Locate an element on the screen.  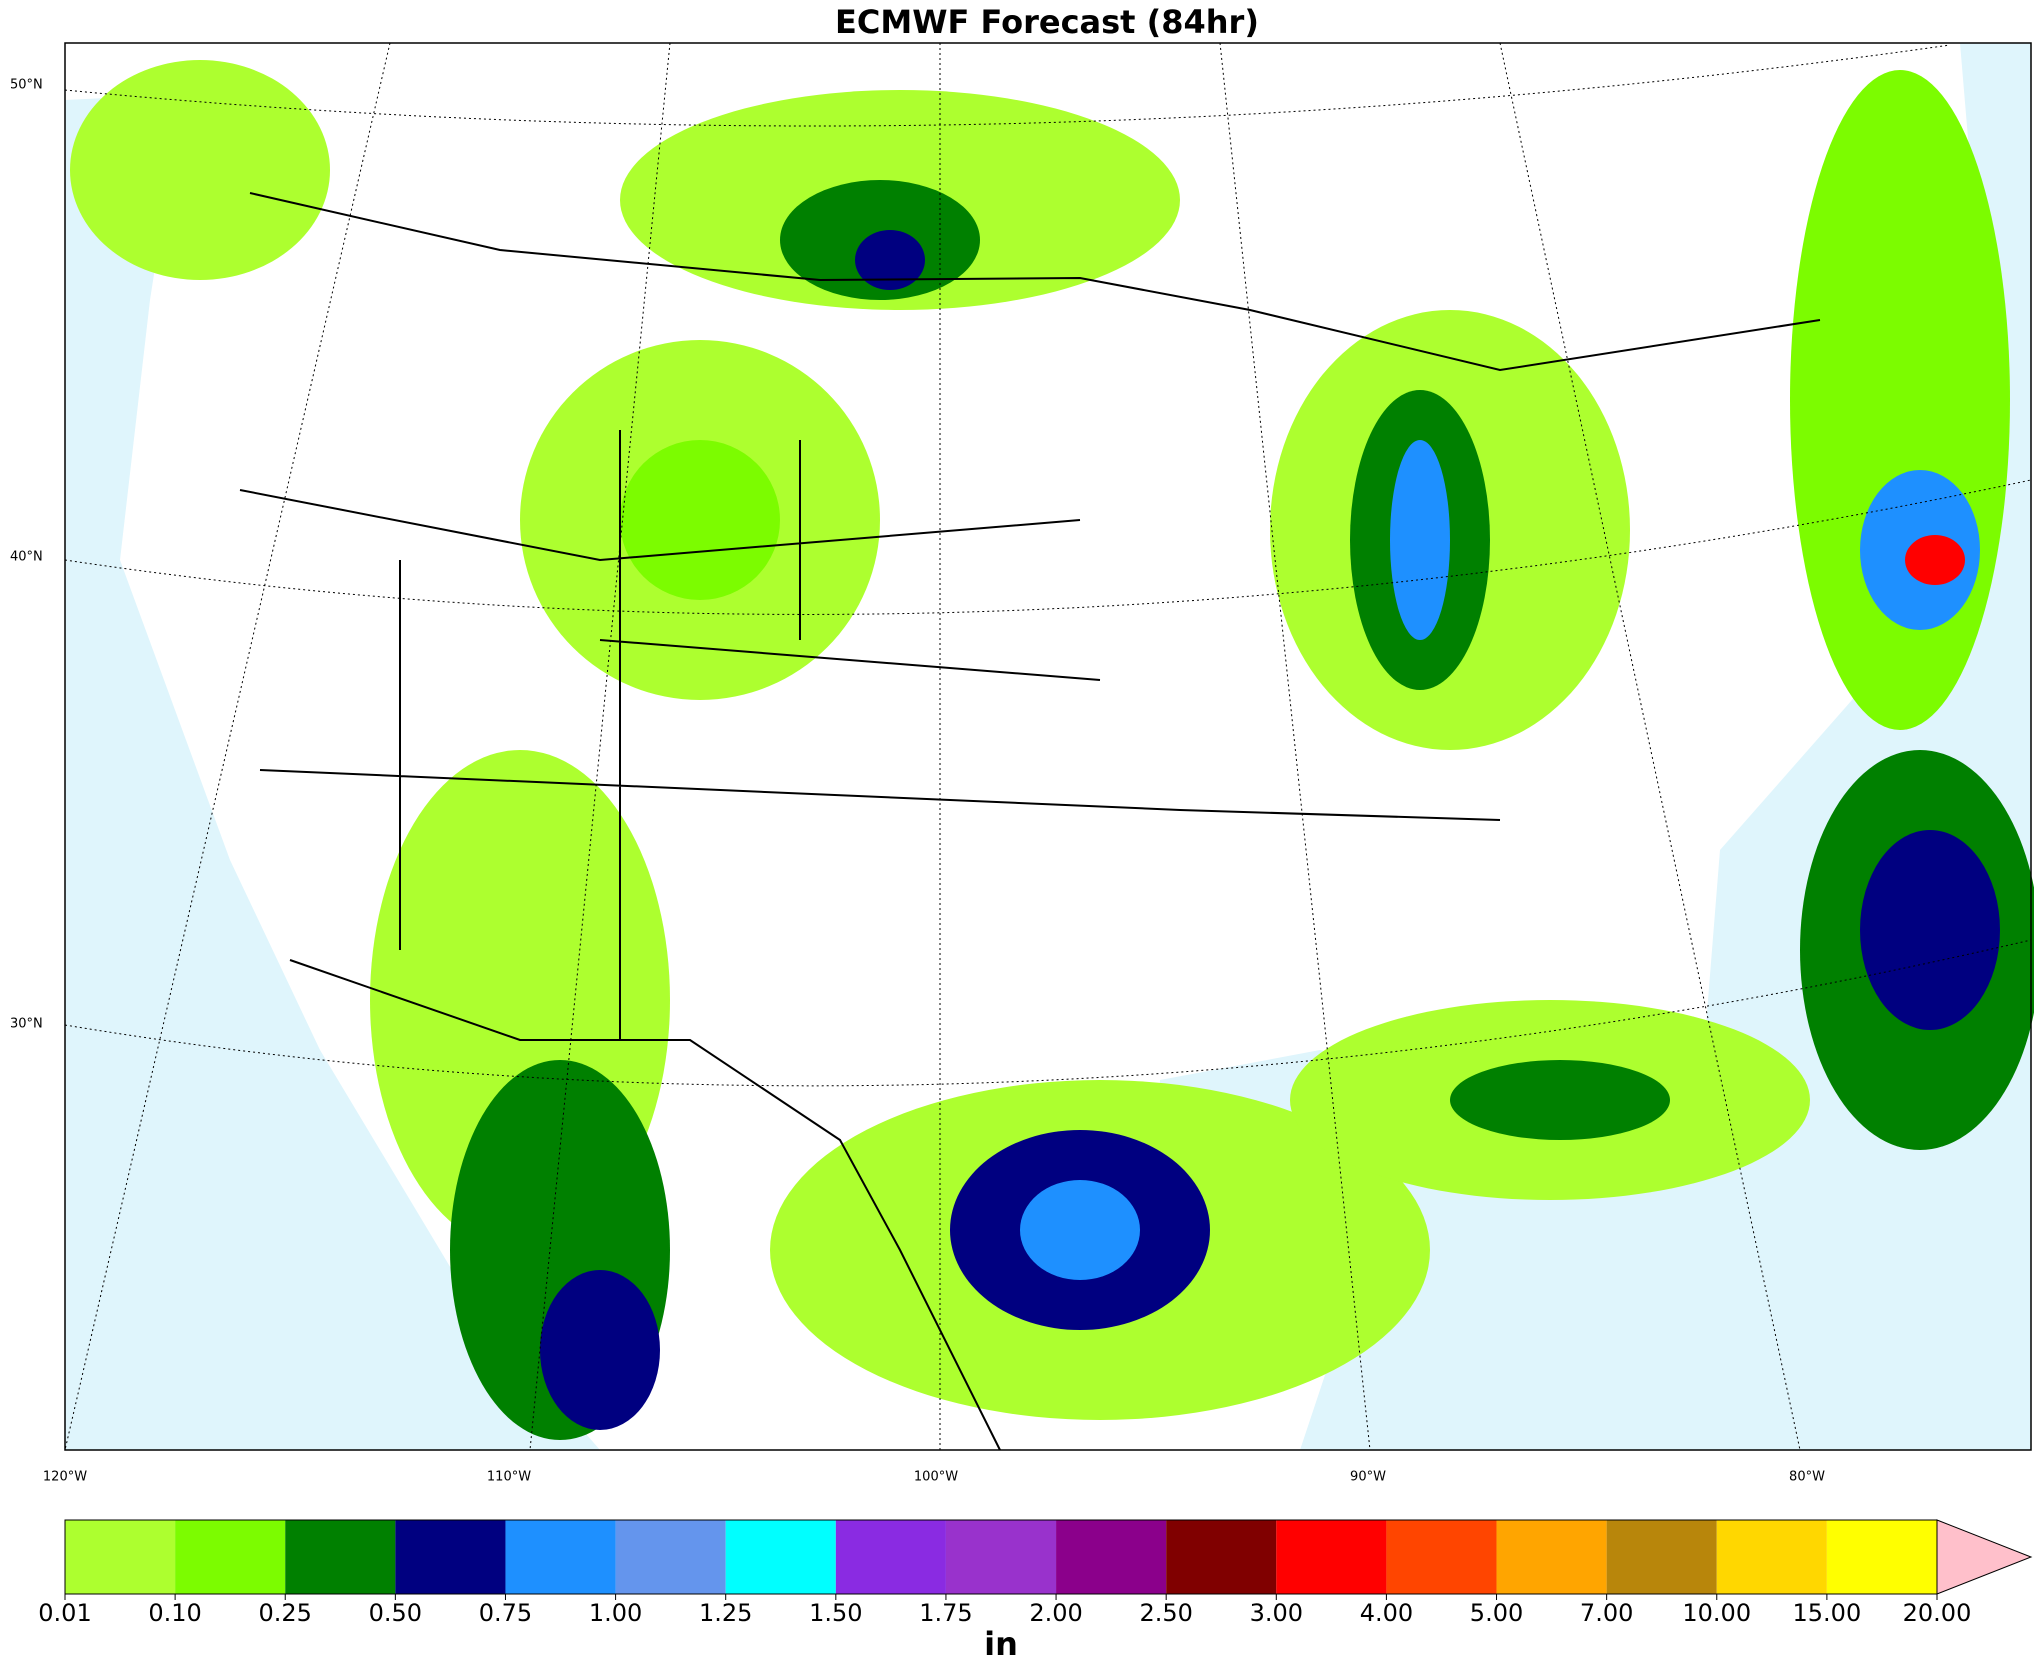
lon-label: 100°W is located at coordinates (936, 1477).